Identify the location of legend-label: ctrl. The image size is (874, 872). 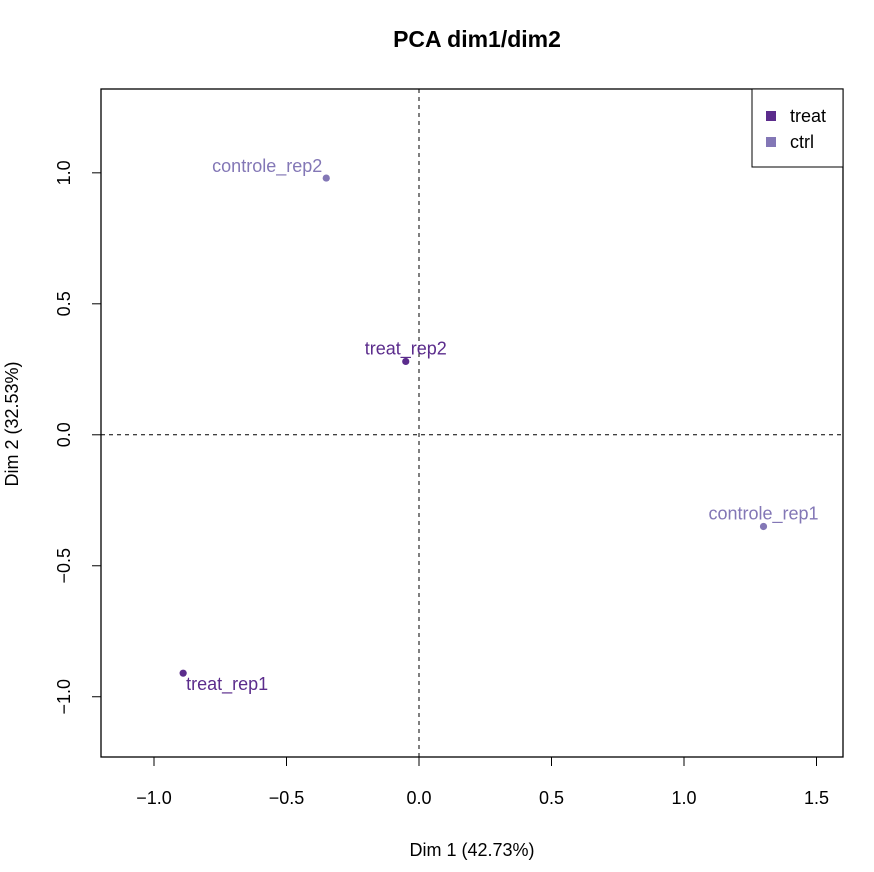
(802, 142).